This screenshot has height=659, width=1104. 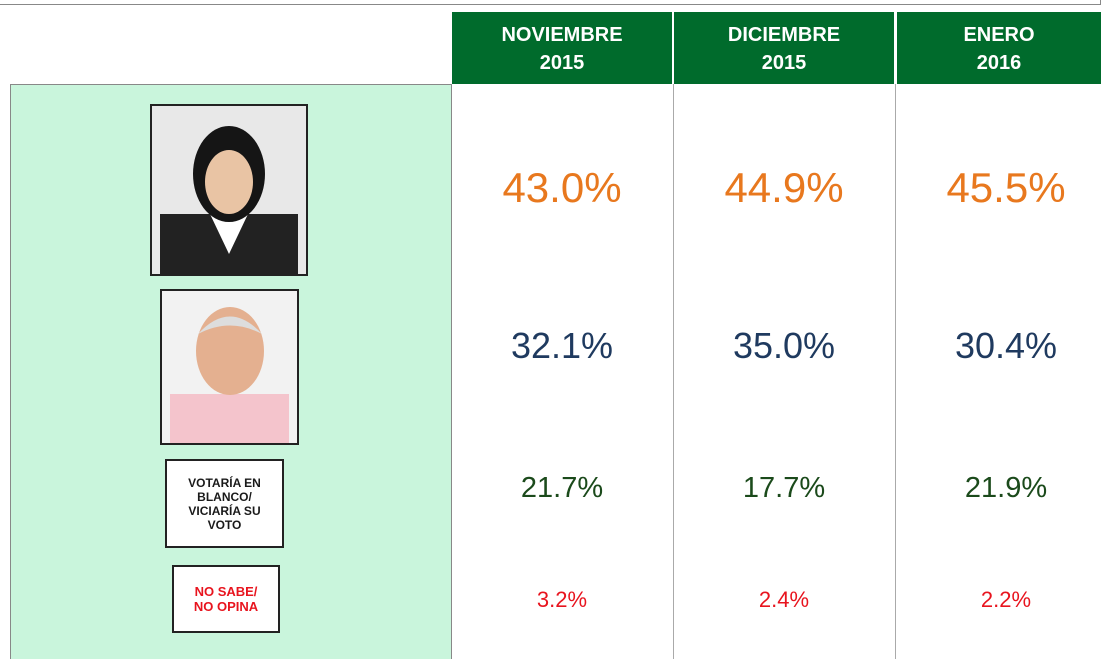 I want to click on value: 43.0%, so click(x=562, y=187).